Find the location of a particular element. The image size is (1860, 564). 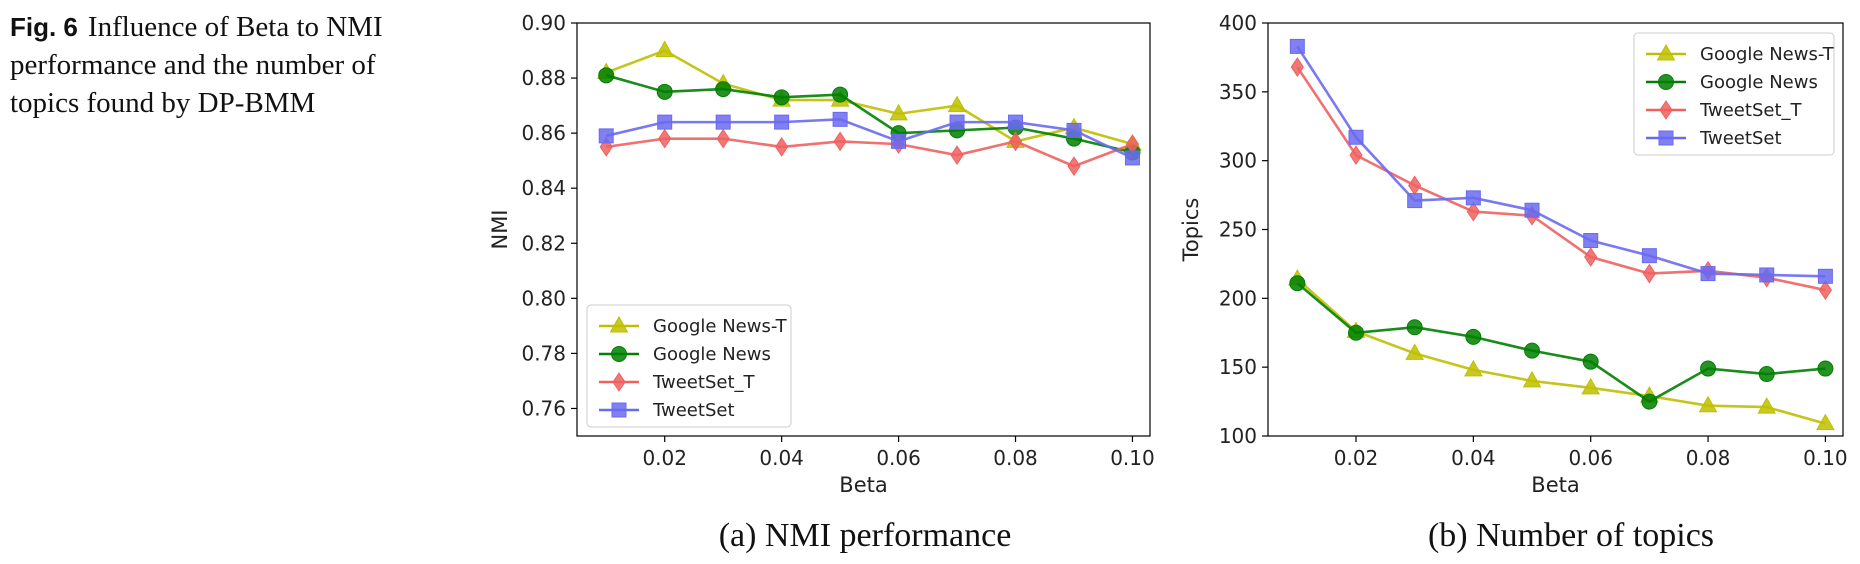

y-tick-label: 200 is located at coordinates (1238, 298).